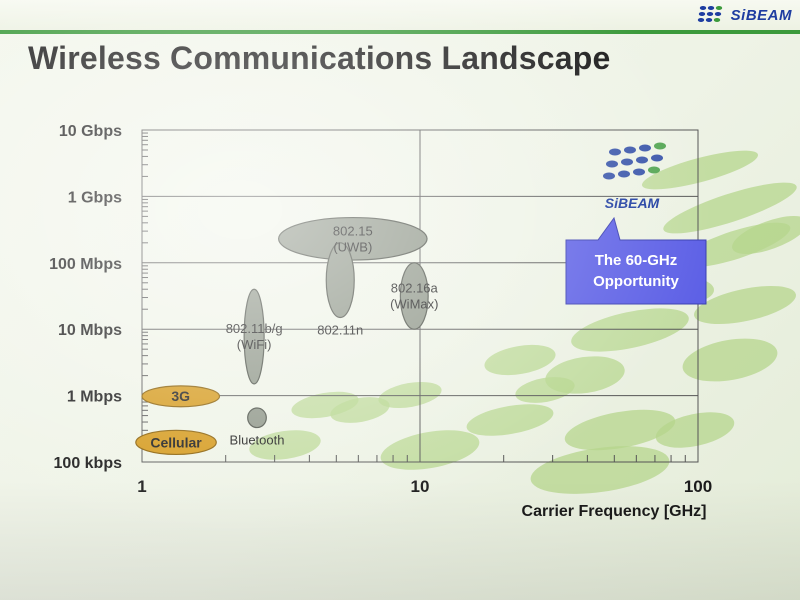  Describe the element at coordinates (353, 230) in the screenshot. I see `label-802-15-uwb: 802.15` at that location.